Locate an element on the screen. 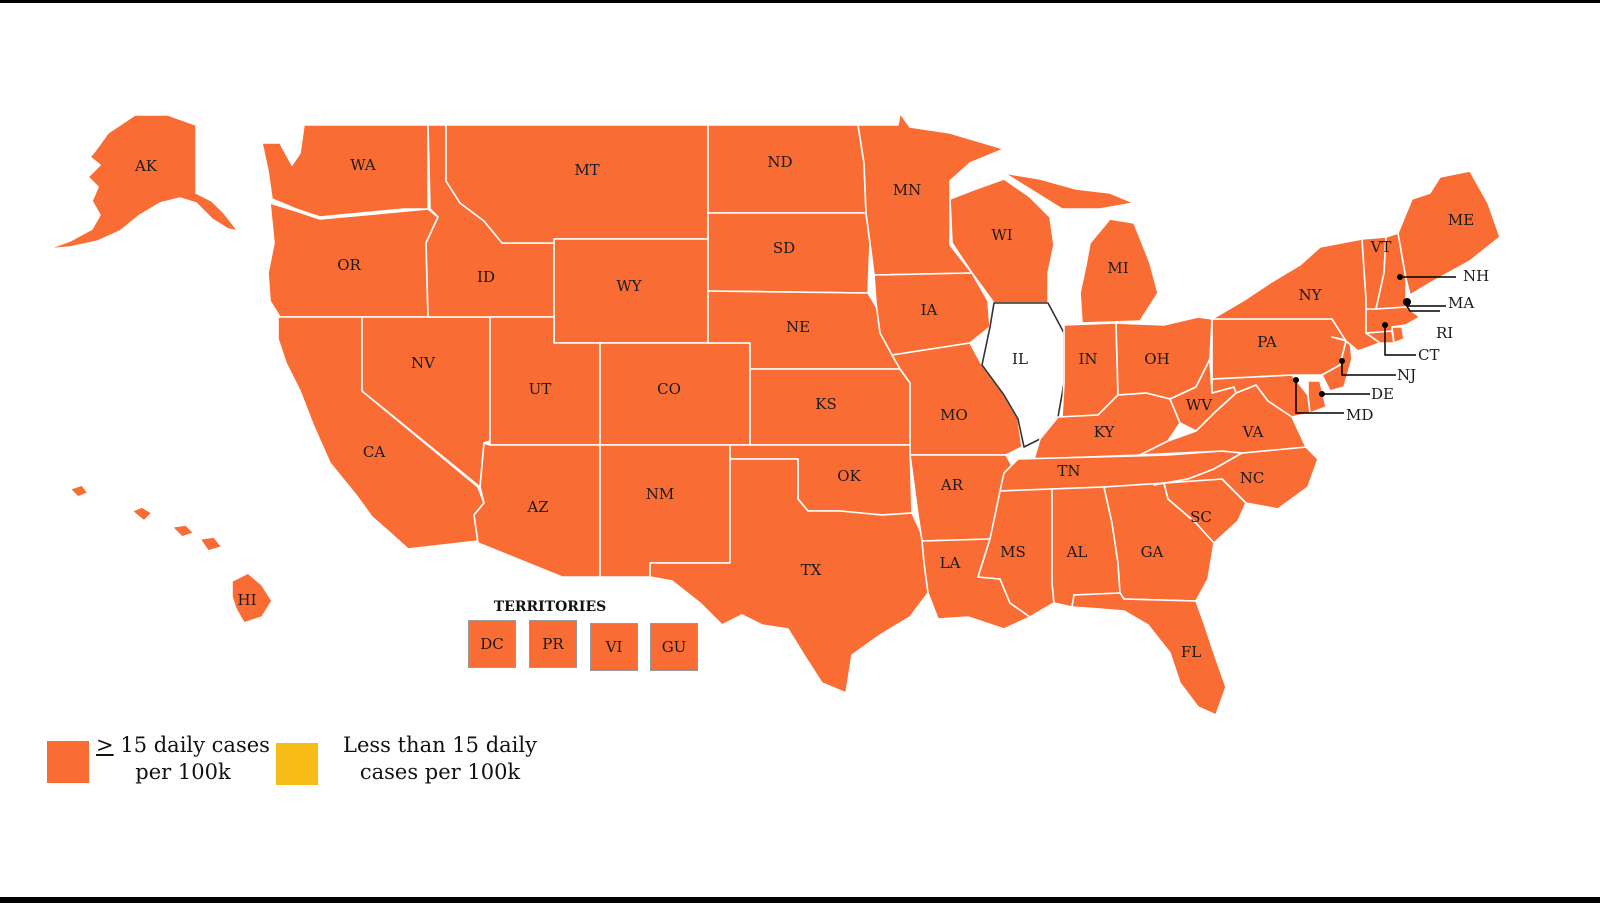  label-ny: NY is located at coordinates (1310, 295).